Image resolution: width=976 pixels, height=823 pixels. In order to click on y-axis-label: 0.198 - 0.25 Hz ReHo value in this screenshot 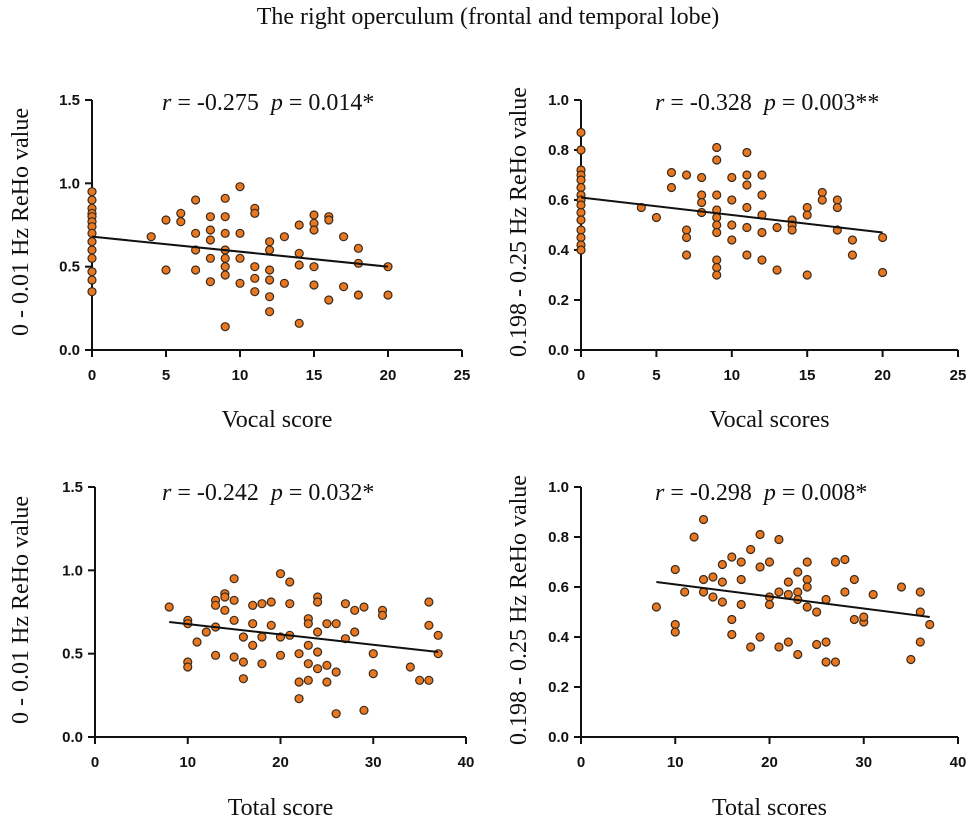, I will do `click(519, 610)`.